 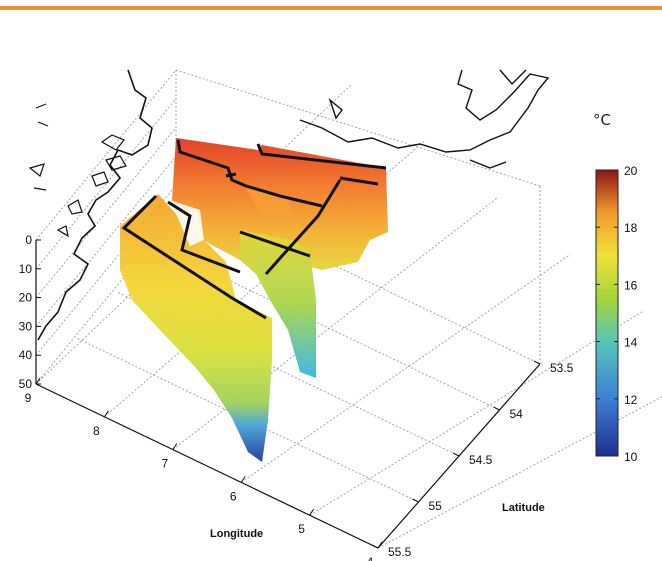 I want to click on depth-tick-label: 30, so click(x=26, y=326).